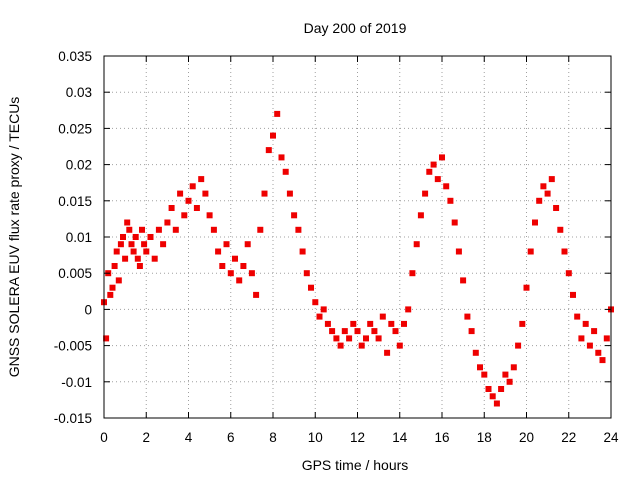 The width and height of the screenshot is (640, 480). I want to click on x-tick-label: 18, so click(484, 437).